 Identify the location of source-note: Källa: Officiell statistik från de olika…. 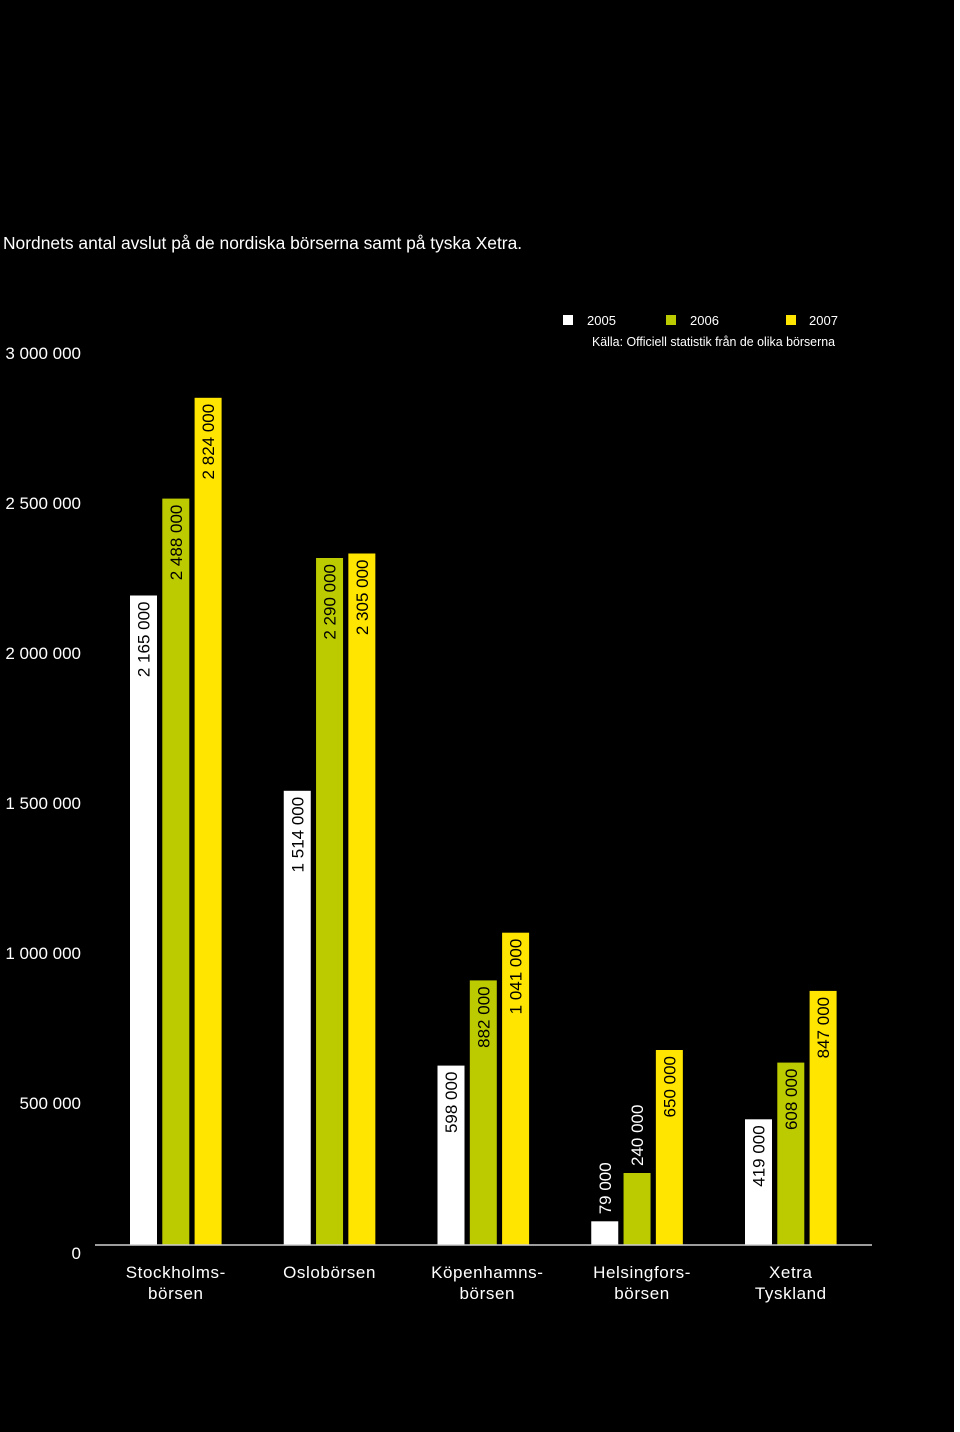
(713, 342).